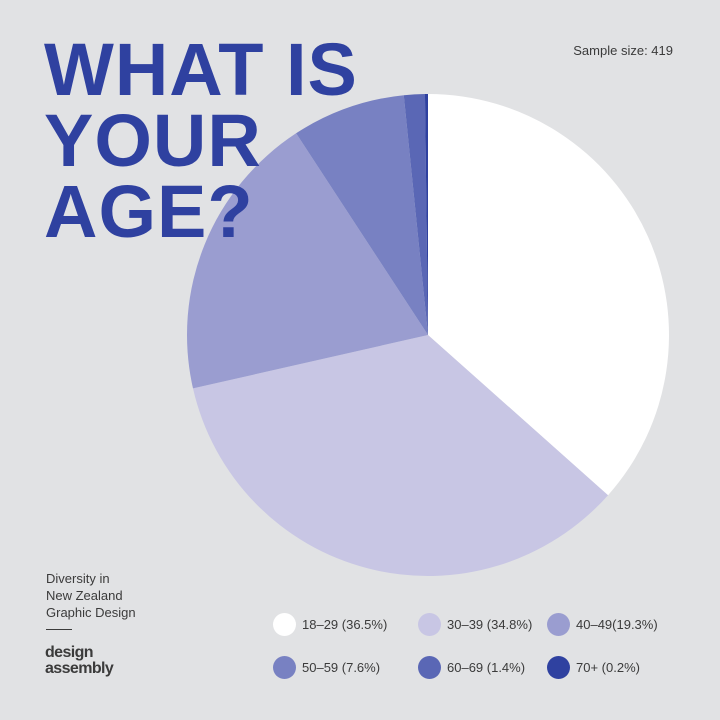  I want to click on legend-item-18-29: 18–29 (36.5%), so click(330, 624).